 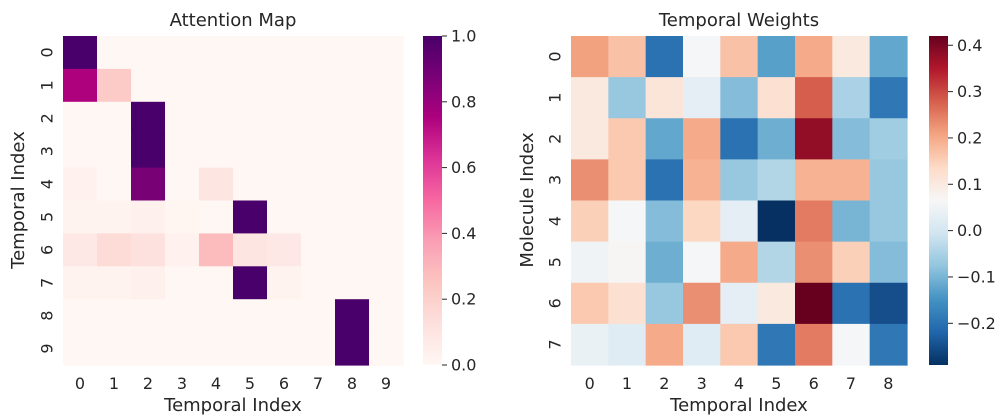 I want to click on y-tick-label: 6, so click(x=555, y=303).